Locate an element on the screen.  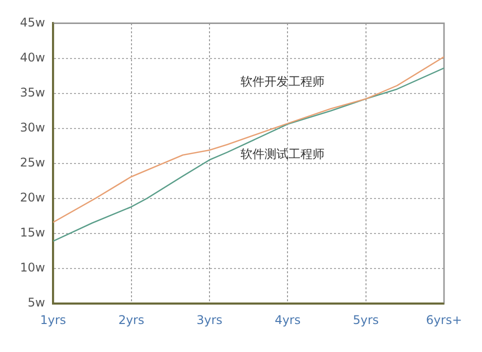
y-tick-label: 45w is located at coordinates (33, 22).